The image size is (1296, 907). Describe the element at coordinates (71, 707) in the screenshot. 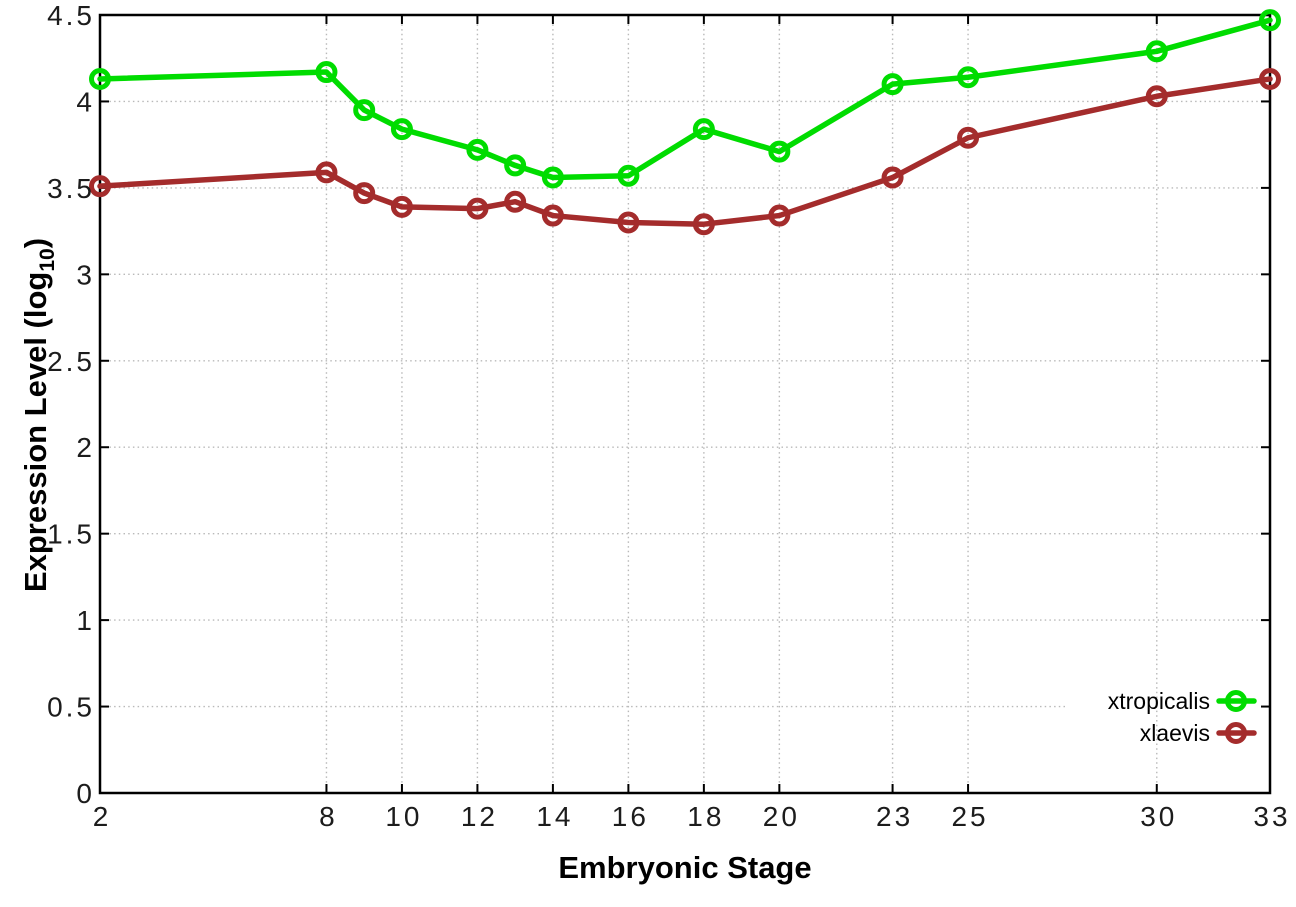

I see `y-tick-label: 0.5` at that location.